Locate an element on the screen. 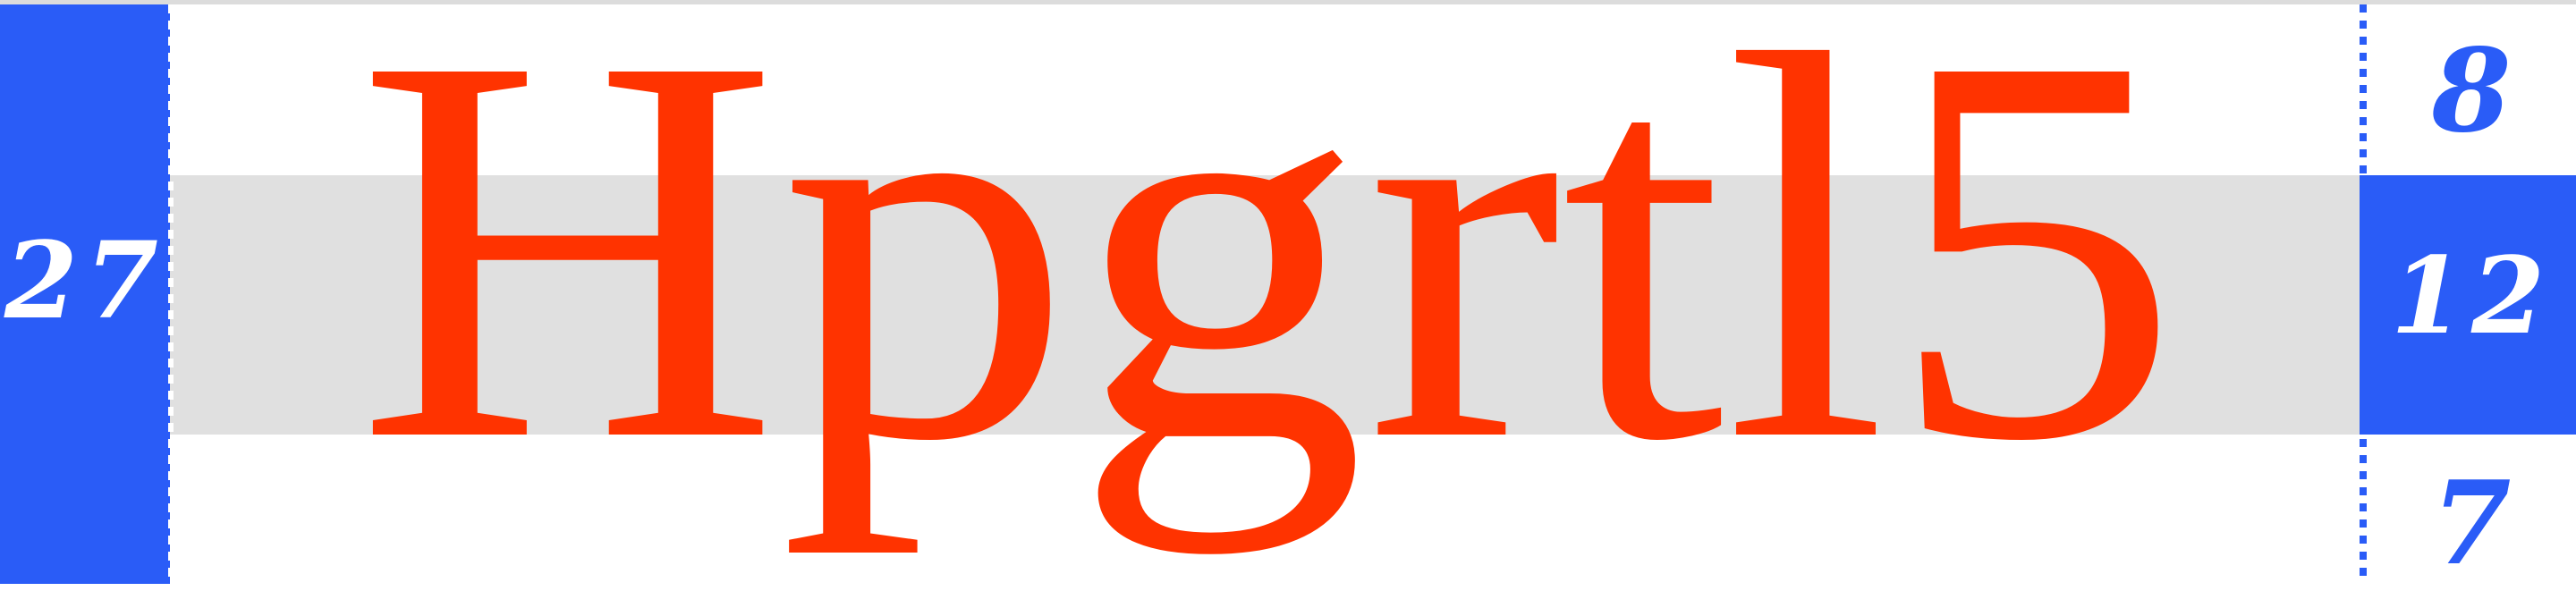  left-sidebearing-block is located at coordinates (85, 294).